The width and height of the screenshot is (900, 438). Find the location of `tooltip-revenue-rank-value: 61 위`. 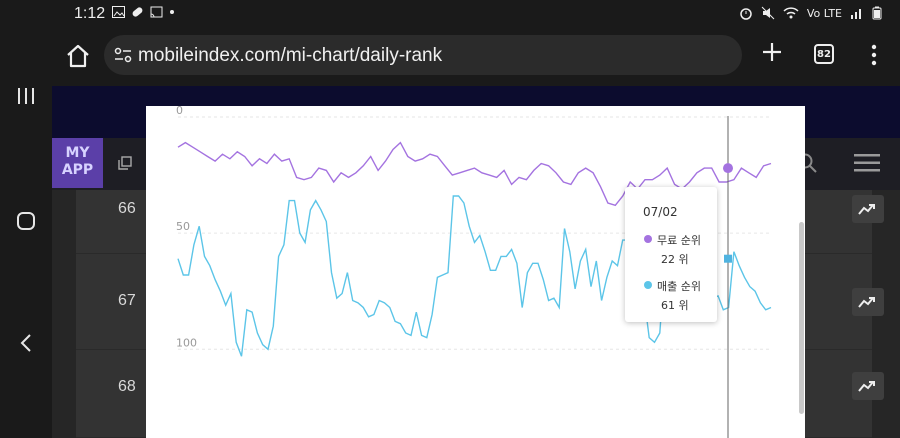

tooltip-revenue-rank-value: 61 위 is located at coordinates (675, 305).